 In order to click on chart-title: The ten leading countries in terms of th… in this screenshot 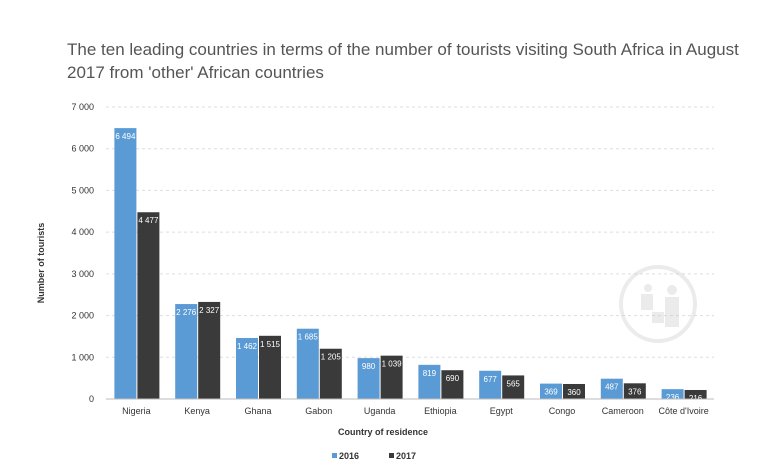, I will do `click(403, 61)`.